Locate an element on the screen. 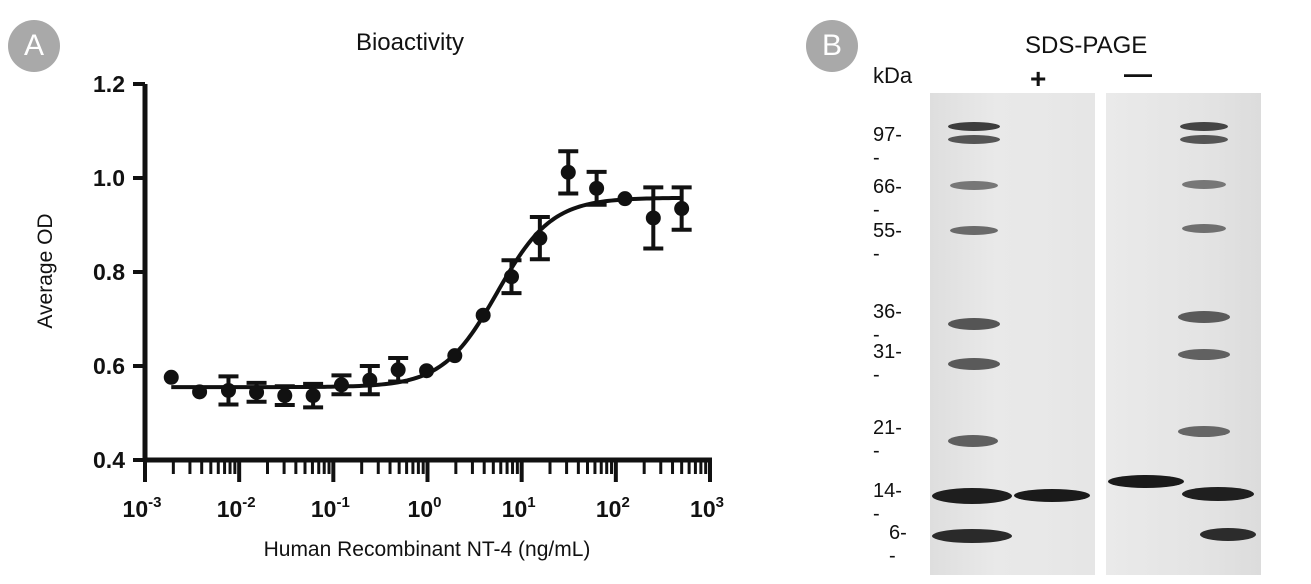 Image resolution: width=1311 pixels, height=584 pixels. y-tick-label: 0.8 is located at coordinates (109, 272).